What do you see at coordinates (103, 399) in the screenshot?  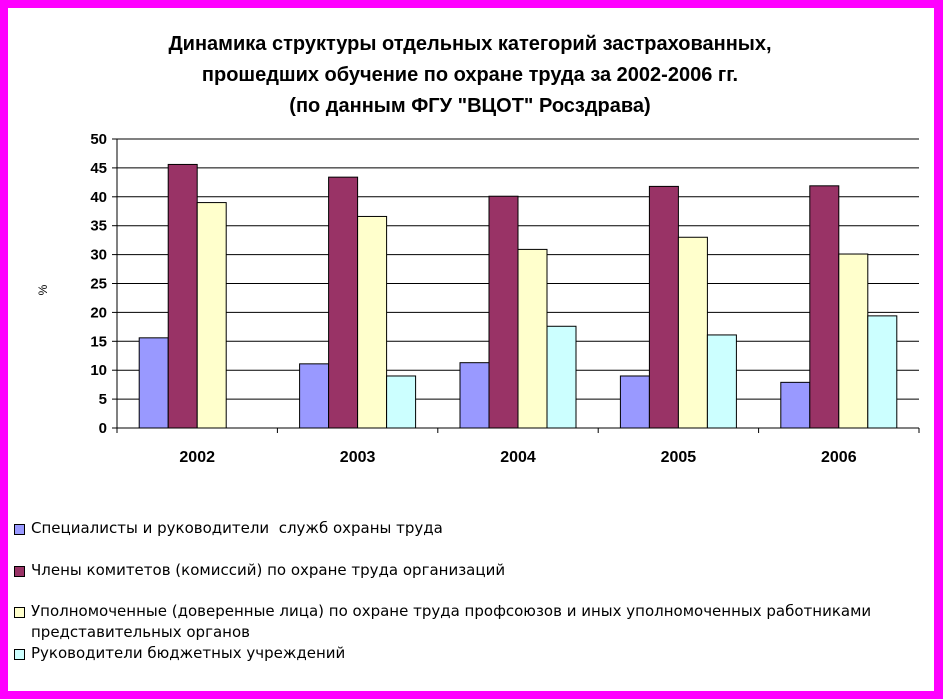 I see `y-tick-label: 5` at bounding box center [103, 399].